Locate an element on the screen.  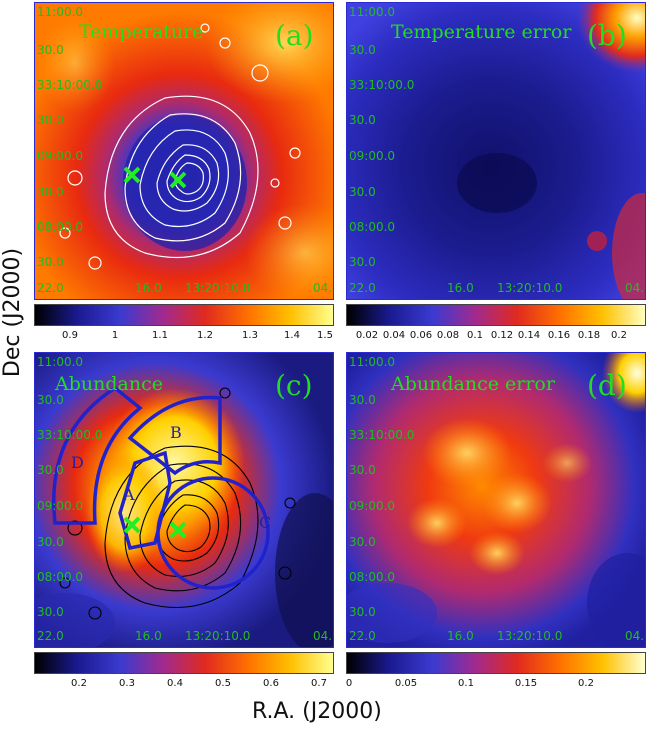
colorbar-tick: 0.04 is located at coordinates (394, 335).